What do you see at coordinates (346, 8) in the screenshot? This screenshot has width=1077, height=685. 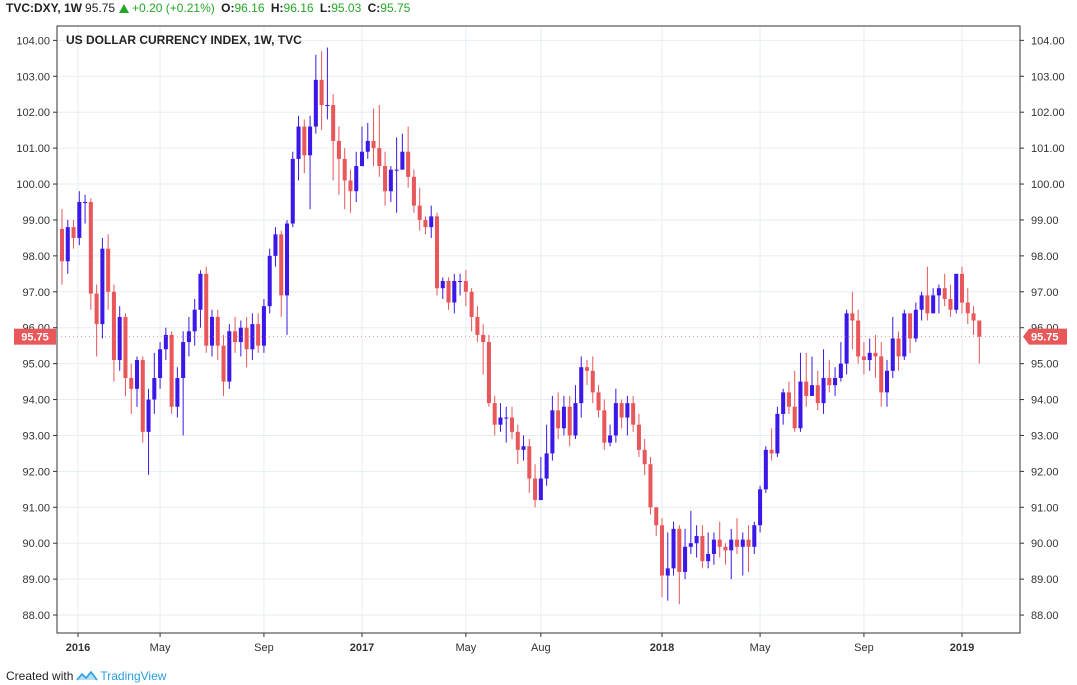 I see `low-value: 95.03` at bounding box center [346, 8].